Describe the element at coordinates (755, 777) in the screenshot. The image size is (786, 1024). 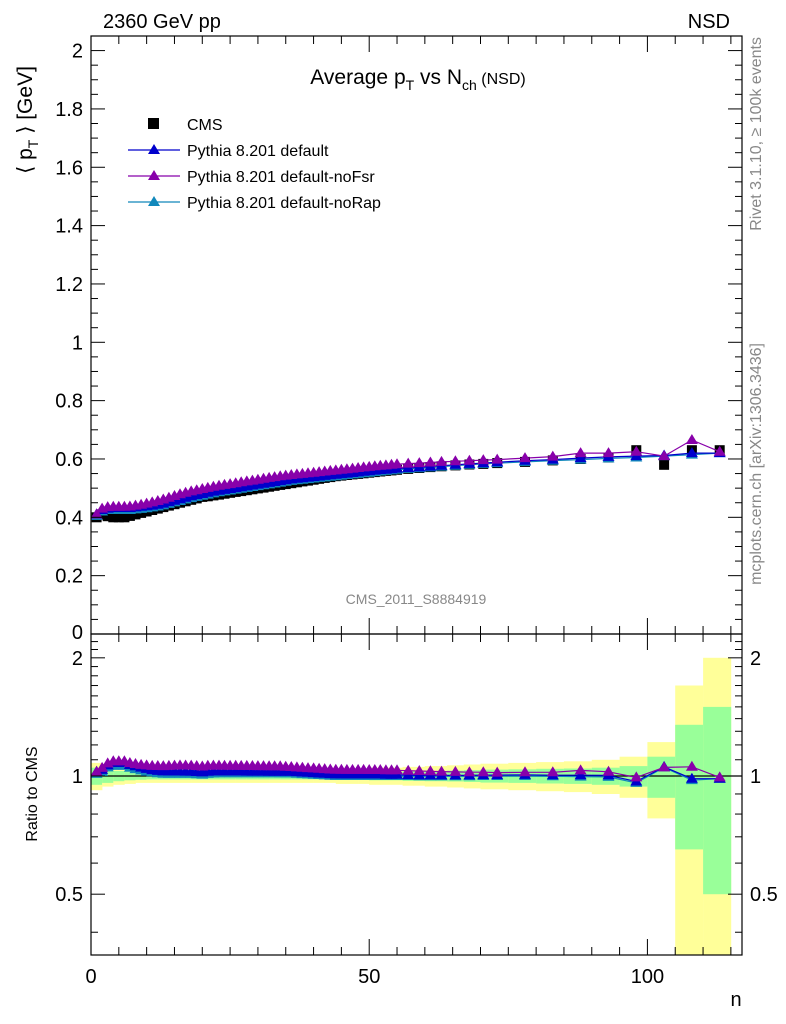
I see `ratio-ytick-label-right: 1` at that location.